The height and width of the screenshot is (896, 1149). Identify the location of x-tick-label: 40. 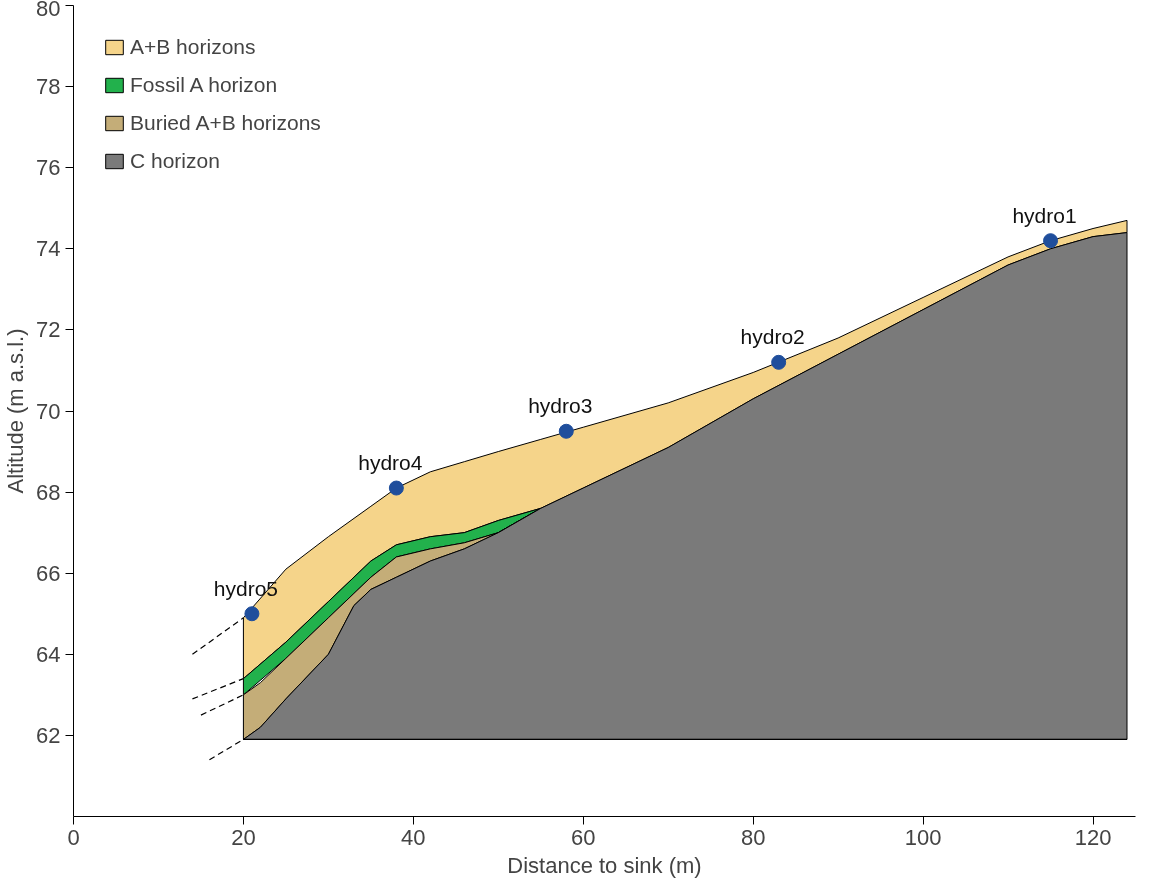
(413, 837).